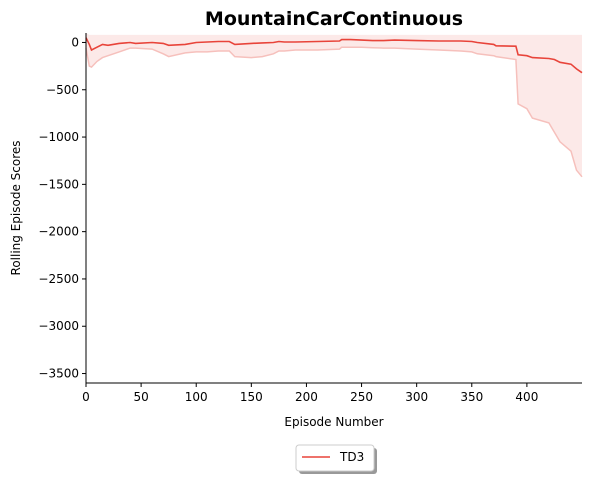  Describe the element at coordinates (196, 397) in the screenshot. I see `x-tick-label: 100` at that location.